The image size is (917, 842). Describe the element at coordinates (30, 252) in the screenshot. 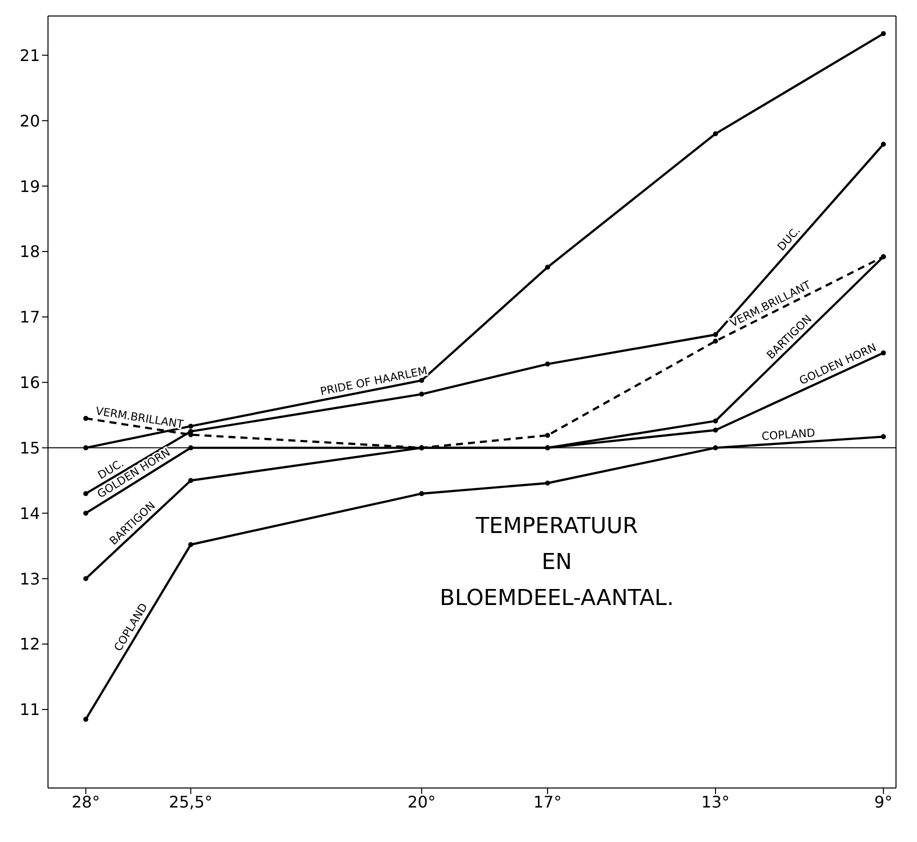

I see `y-tick-label: 18` at that location.